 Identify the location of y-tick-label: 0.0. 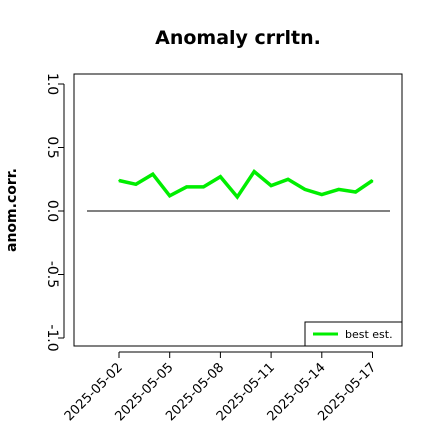
(52, 211).